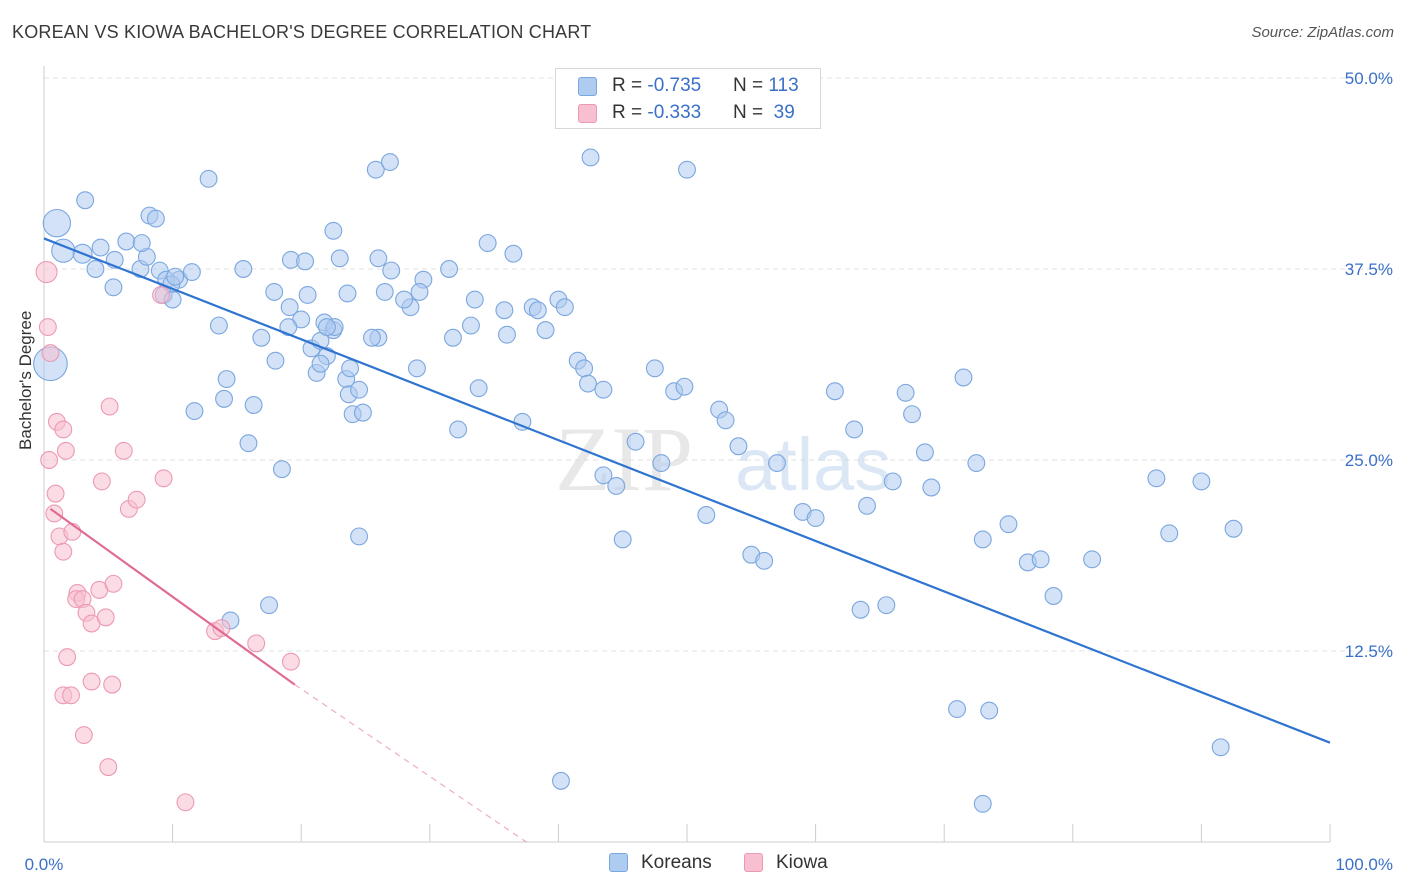 Image resolution: width=1406 pixels, height=892 pixels. I want to click on kiowa-n-label: N =, so click(751, 112).